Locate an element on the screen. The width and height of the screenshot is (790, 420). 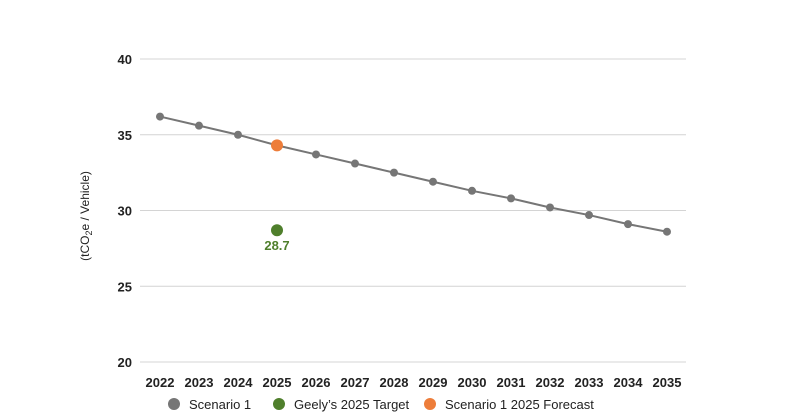
data-point-2028 is located at coordinates (394, 172).